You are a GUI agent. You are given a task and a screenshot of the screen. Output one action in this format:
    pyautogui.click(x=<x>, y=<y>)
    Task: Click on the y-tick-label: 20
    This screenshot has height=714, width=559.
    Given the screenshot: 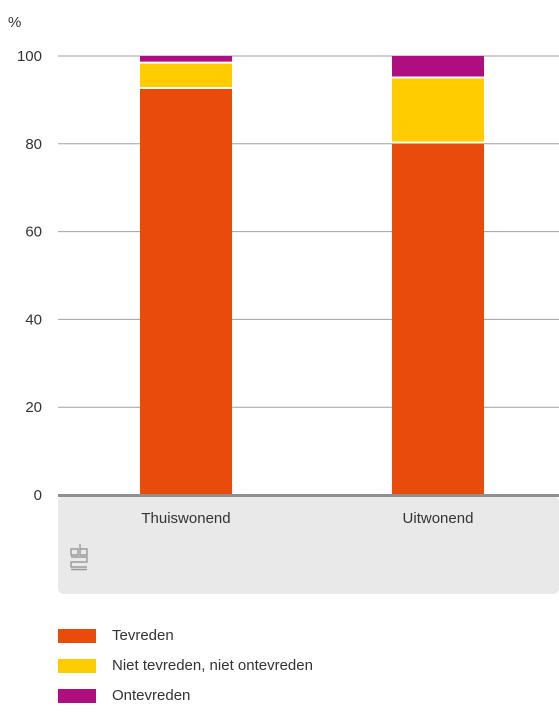 What is the action you would take?
    pyautogui.click(x=33, y=407)
    